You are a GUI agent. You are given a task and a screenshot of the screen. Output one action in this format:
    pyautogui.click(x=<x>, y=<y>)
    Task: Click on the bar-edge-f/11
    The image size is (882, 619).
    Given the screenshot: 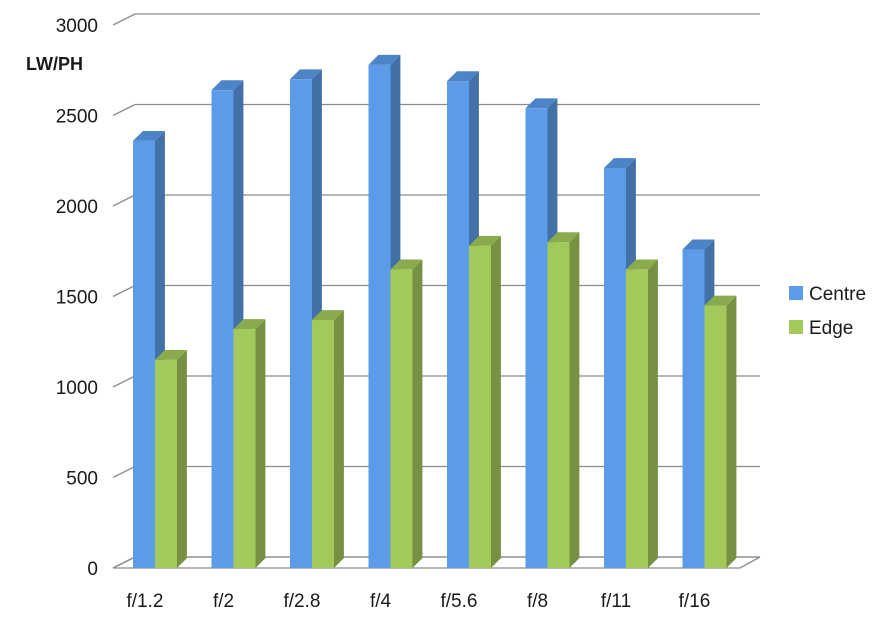 What is the action you would take?
    pyautogui.click(x=642, y=413)
    